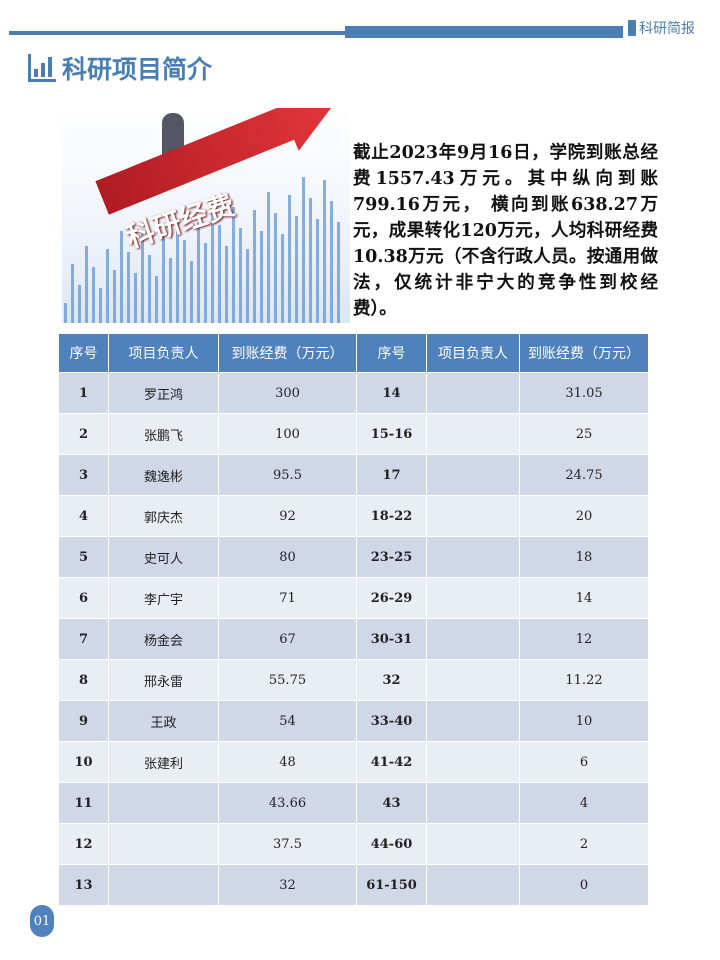 The width and height of the screenshot is (720, 960). What do you see at coordinates (137, 69) in the screenshot?
I see `page-title: 科研项目简介` at bounding box center [137, 69].